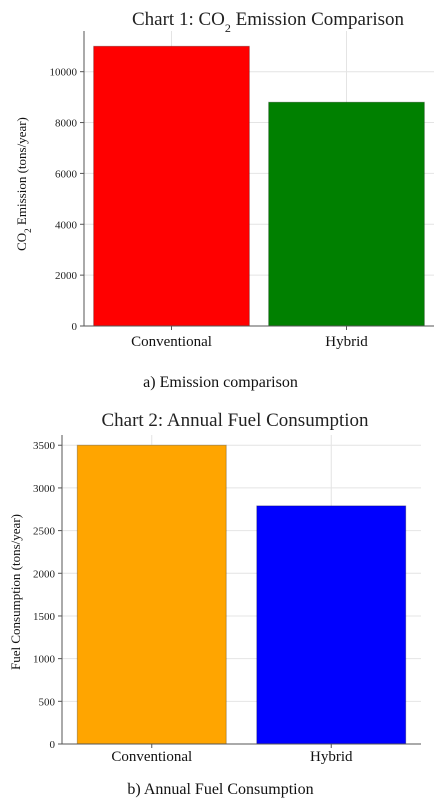 Image resolution: width=441 pixels, height=806 pixels. Describe the element at coordinates (66, 225) in the screenshot. I see `y-tick-label: 4000` at that location.